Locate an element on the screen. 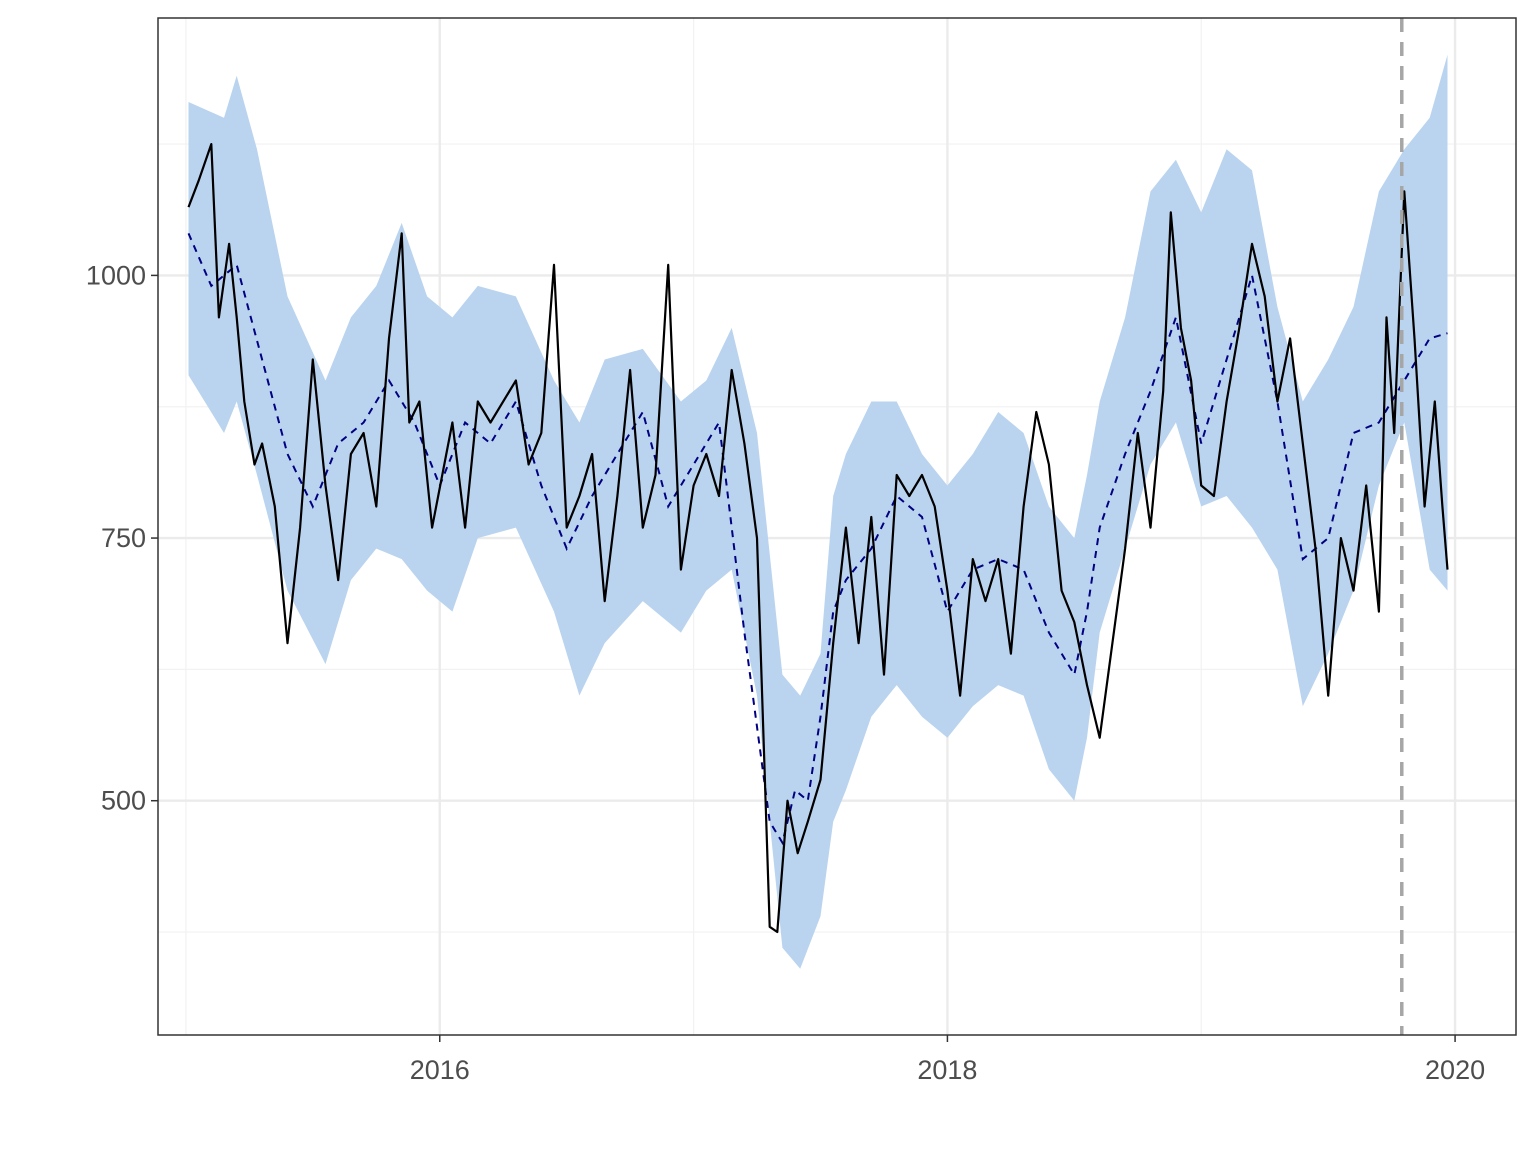  x-tick-label: 2018 is located at coordinates (947, 1070).